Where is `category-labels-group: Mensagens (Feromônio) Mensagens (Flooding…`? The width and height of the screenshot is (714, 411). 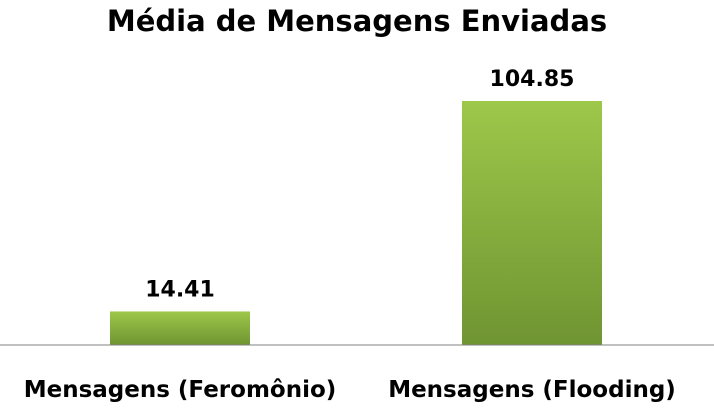
category-labels-group: Mensagens (Feromônio) Mensagens (Flooding… is located at coordinates (350, 390).